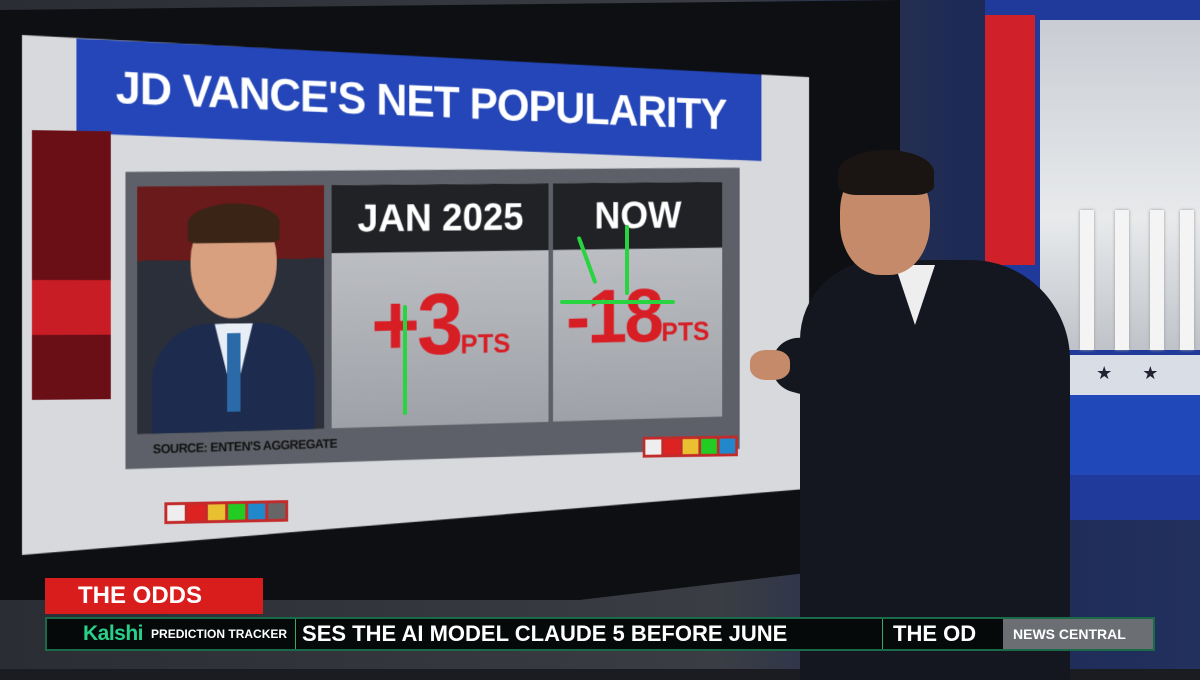  I want to click on ticker-text: SES THE AI MODEL CLAUDE 5 BEFORE JUNE, so click(545, 633).